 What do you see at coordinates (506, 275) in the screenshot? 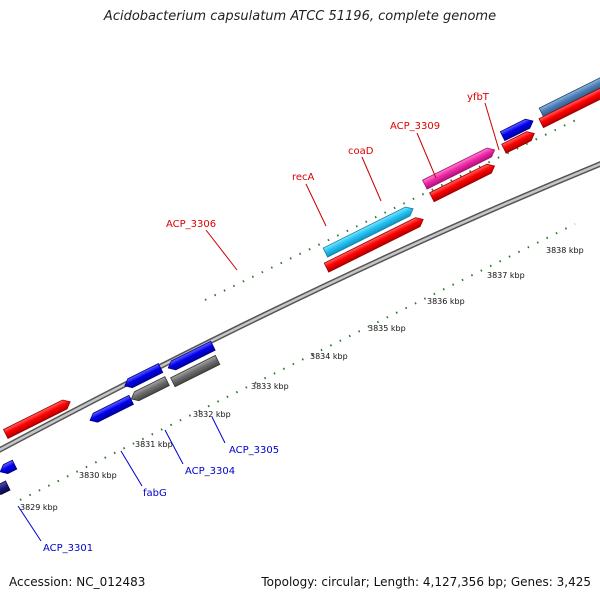
I see `scale-tick-label: 3837 kbp` at bounding box center [506, 275].